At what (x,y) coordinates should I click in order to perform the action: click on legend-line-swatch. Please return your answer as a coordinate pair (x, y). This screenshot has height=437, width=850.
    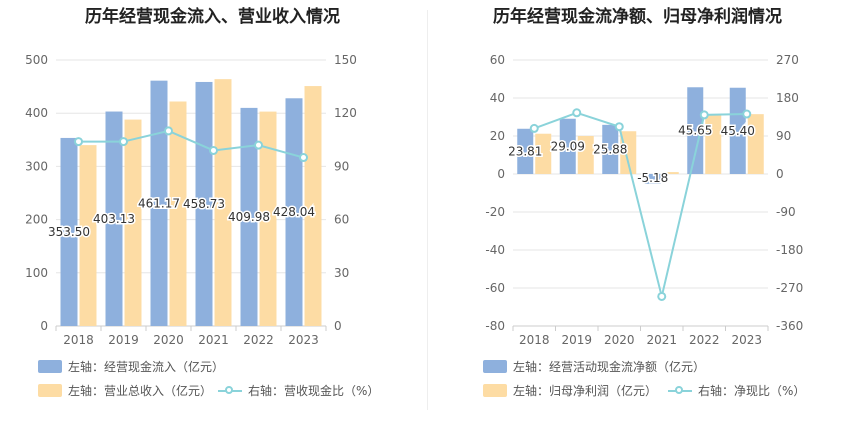
    Looking at the image, I should click on (680, 390).